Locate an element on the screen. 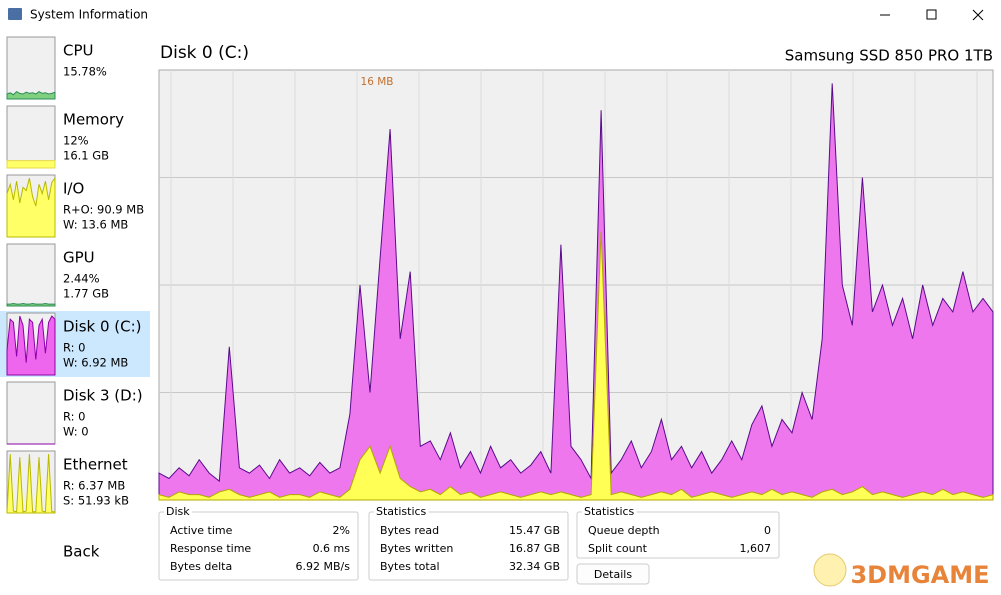  device-name: Samsung SSD 850 PRO 1TB is located at coordinates (889, 56).